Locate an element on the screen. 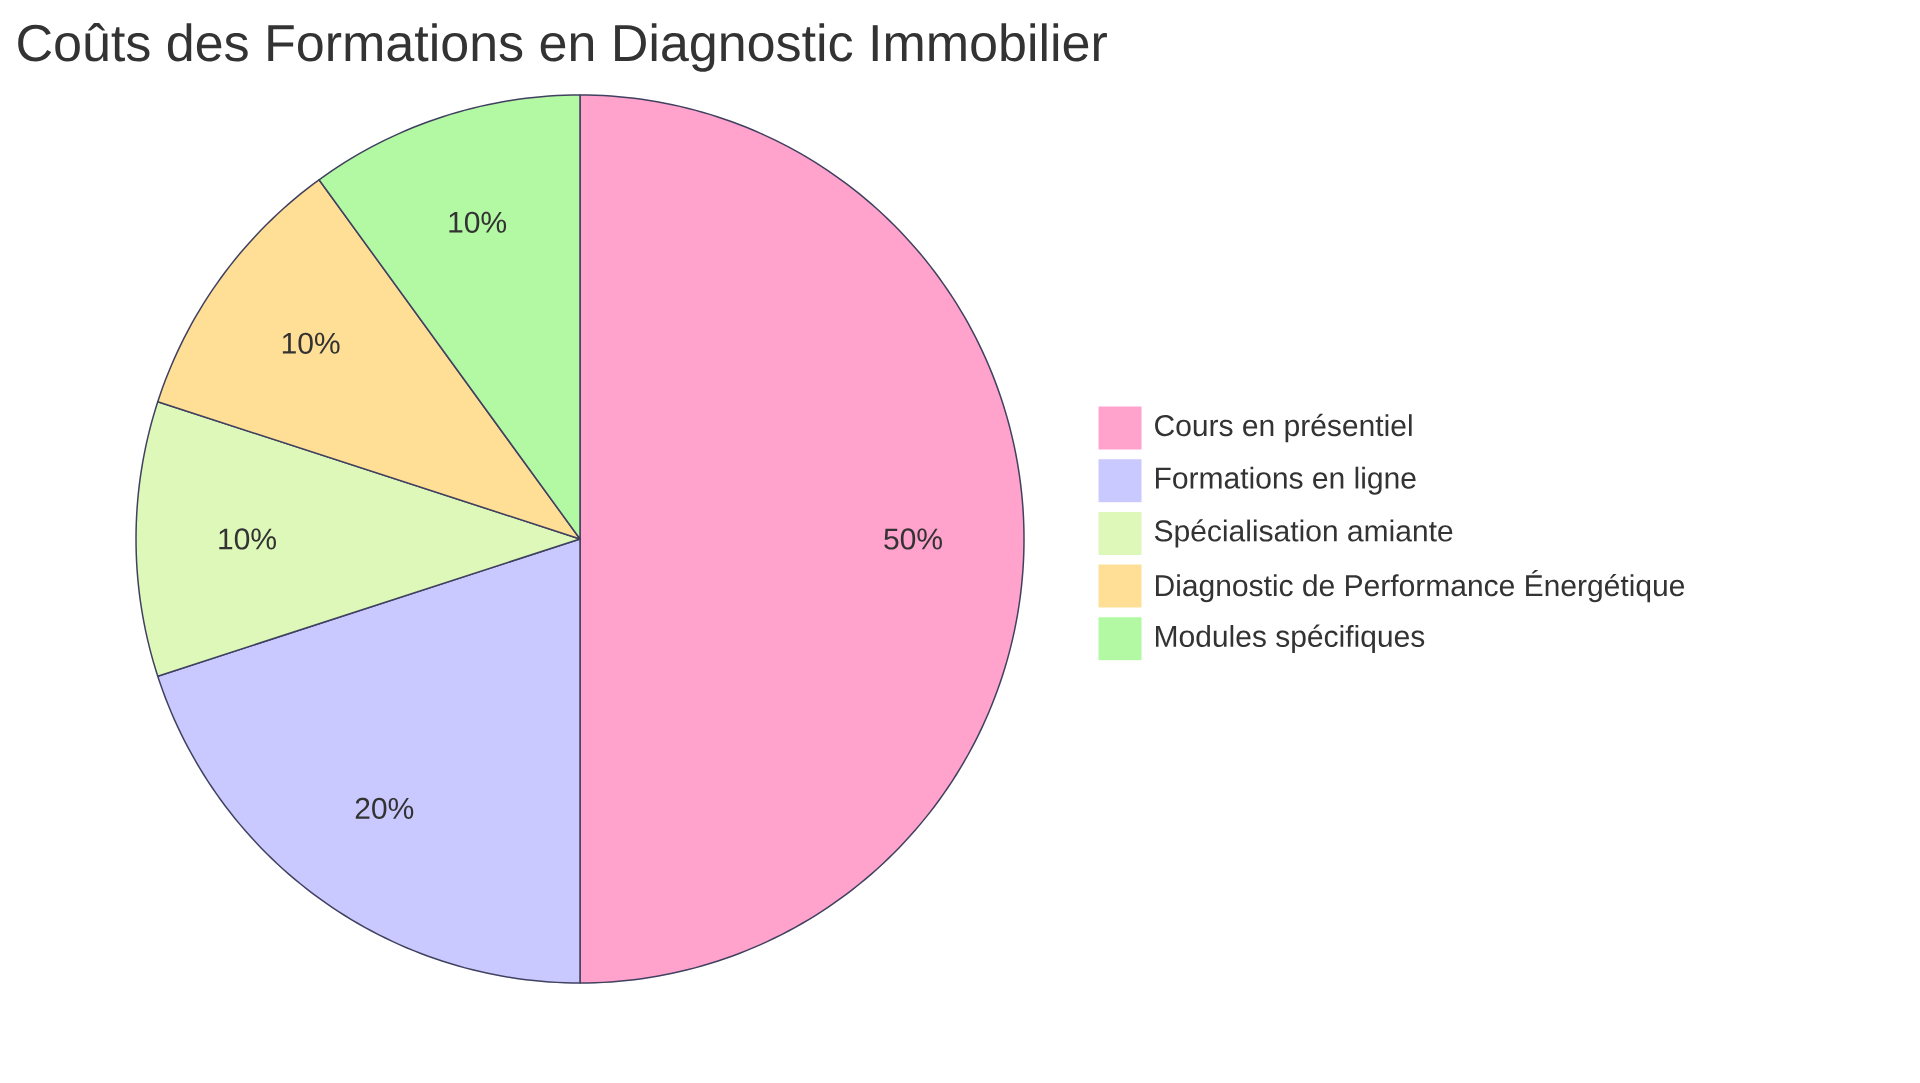 This screenshot has height=1083, width=1920. legend-label: Modules spécifiques is located at coordinates (1290, 638).